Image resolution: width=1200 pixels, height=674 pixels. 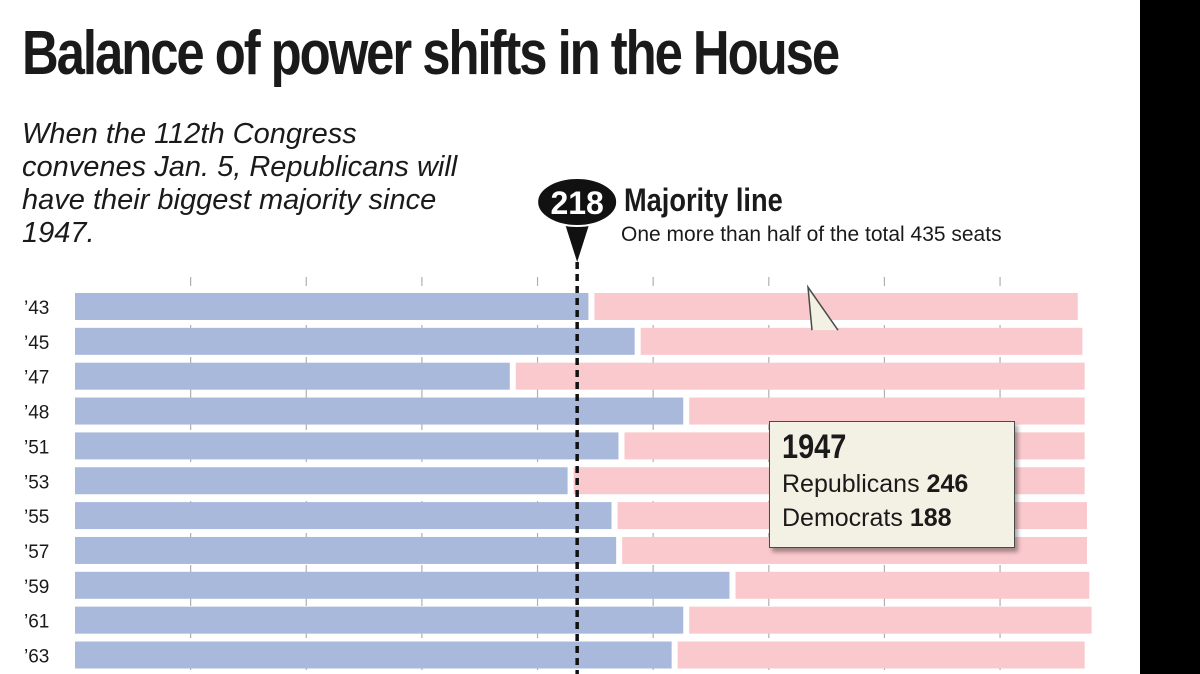 What do you see at coordinates (36, 482) in the screenshot?
I see `y-tick-label: ’53` at bounding box center [36, 482].